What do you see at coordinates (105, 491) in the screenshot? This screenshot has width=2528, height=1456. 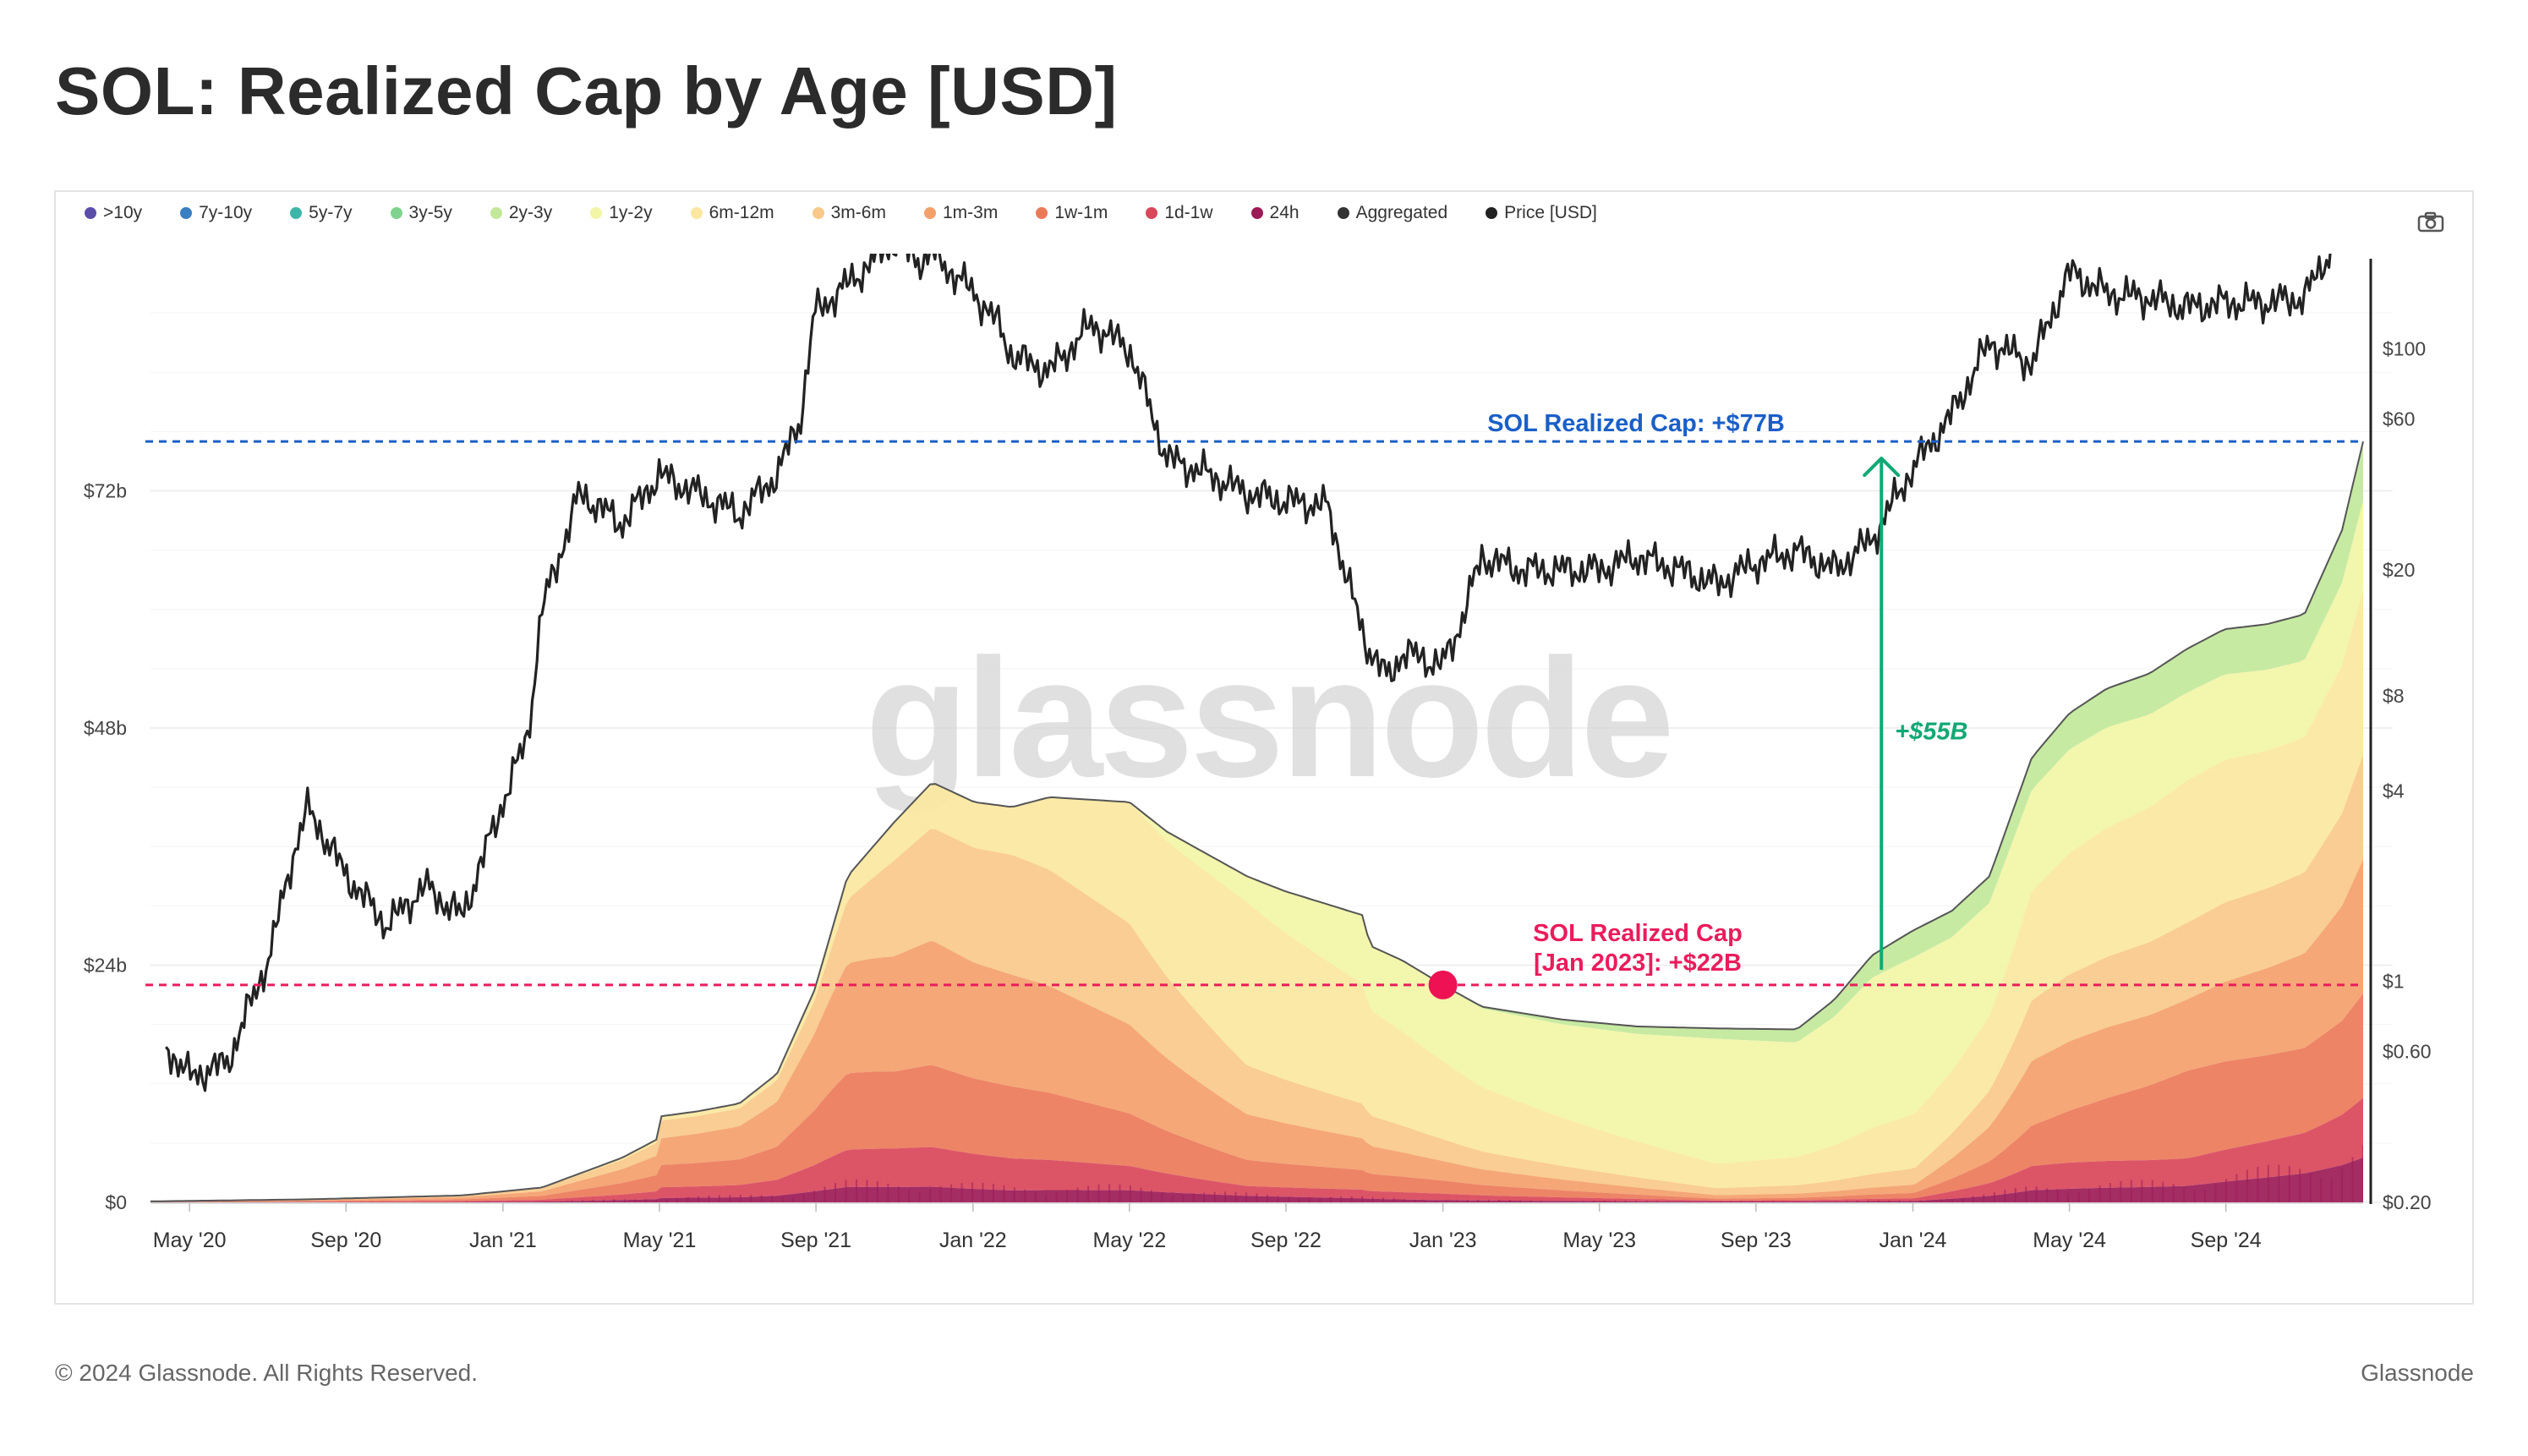 I see `y-left-tick-label: $72b` at bounding box center [105, 491].